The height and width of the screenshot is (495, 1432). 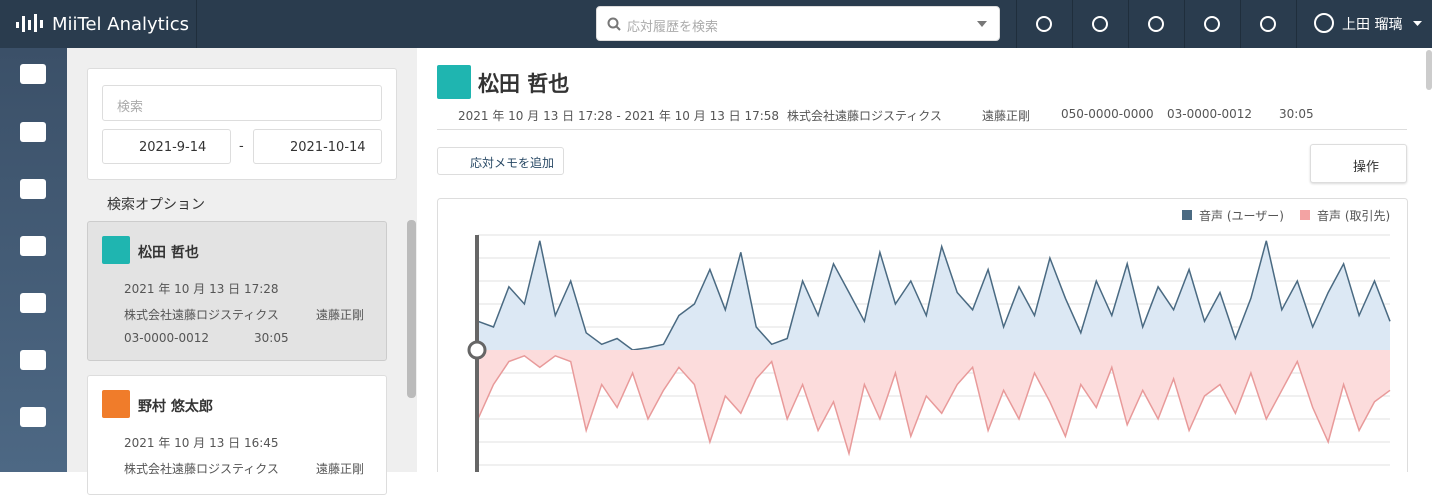 What do you see at coordinates (1353, 216) in the screenshot?
I see `legend-label: 音声 (取引先)` at bounding box center [1353, 216].